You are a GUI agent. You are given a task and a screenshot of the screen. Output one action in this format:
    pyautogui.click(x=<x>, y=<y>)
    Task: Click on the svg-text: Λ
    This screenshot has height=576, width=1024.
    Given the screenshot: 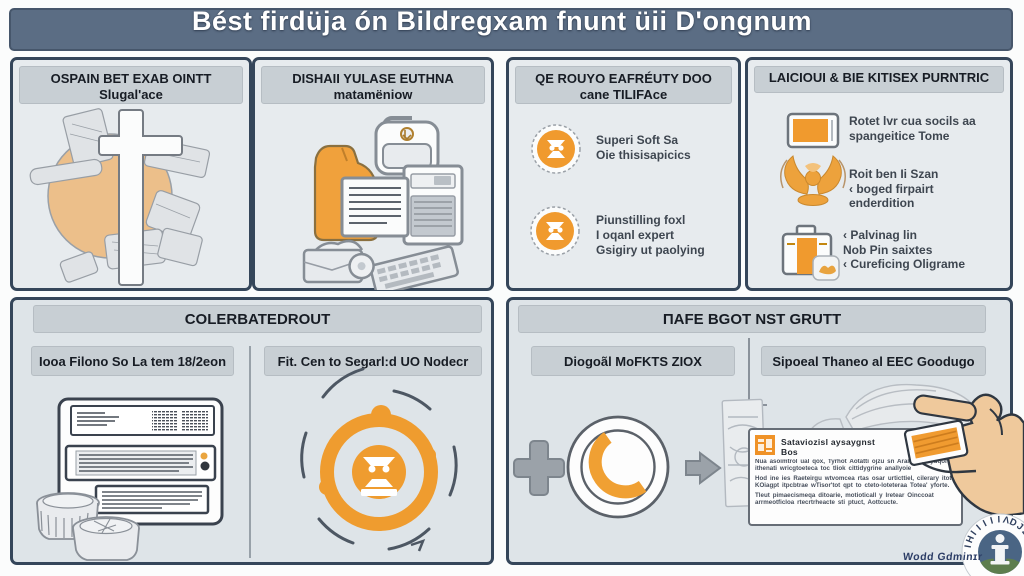 What is the action you would take?
    pyautogui.click(x=1006, y=521)
    